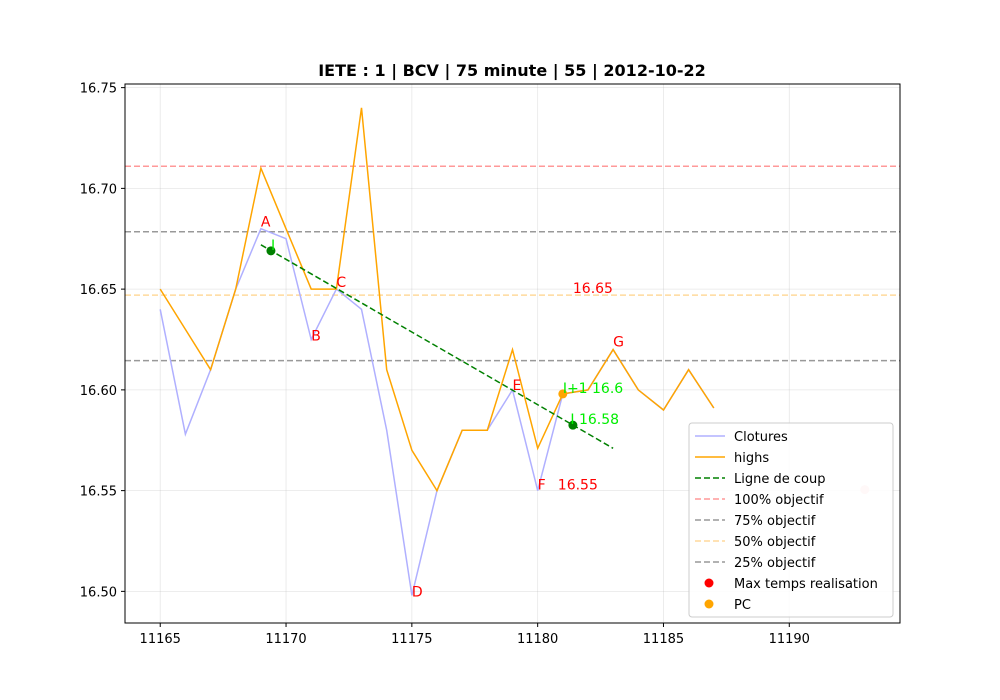 The height and width of the screenshot is (700, 1000). What do you see at coordinates (578, 486) in the screenshot?
I see `annotation-label: 16.55` at bounding box center [578, 486].